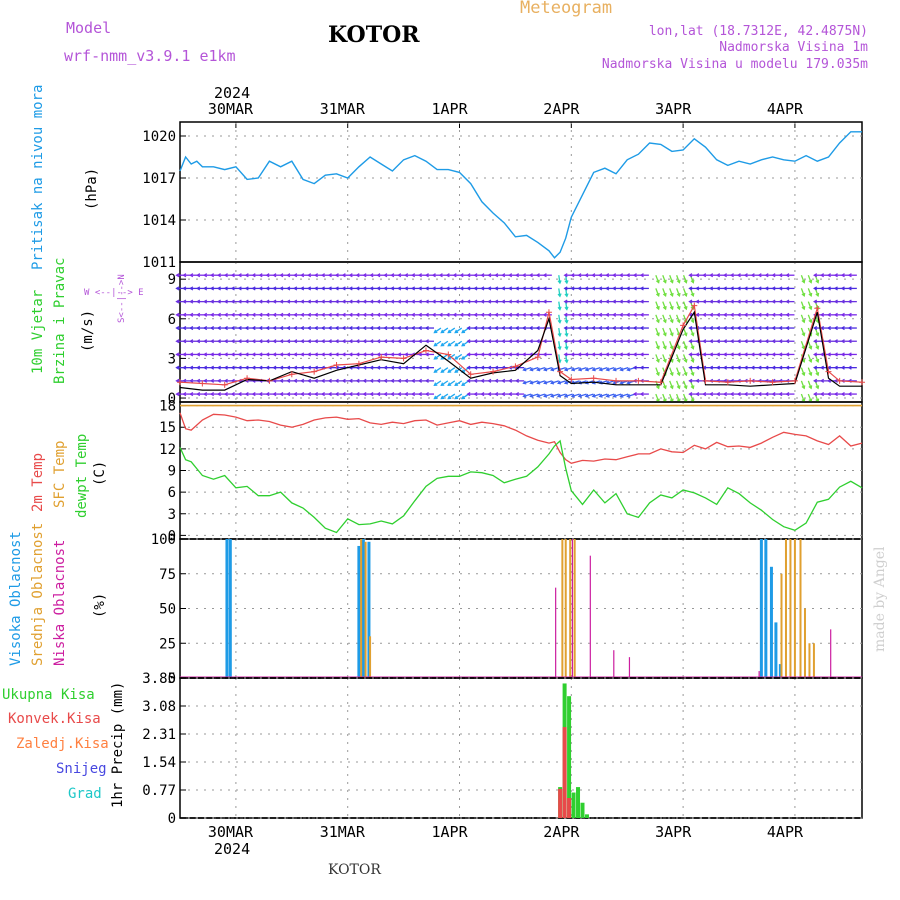 The width and height of the screenshot is (900, 900). Describe the element at coordinates (582, 810) in the screenshot. I see `precip-bar` at that location.